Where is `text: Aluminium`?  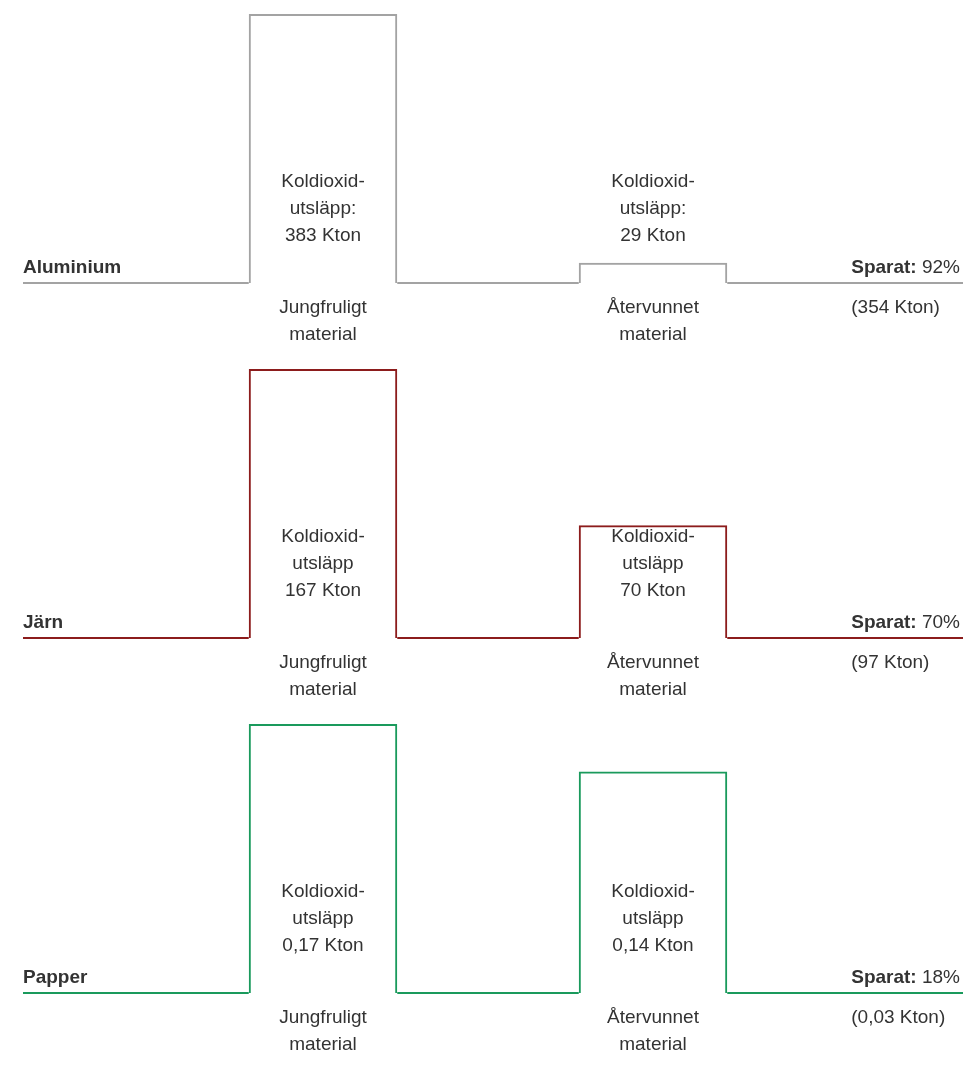 text: Aluminium is located at coordinates (72, 266).